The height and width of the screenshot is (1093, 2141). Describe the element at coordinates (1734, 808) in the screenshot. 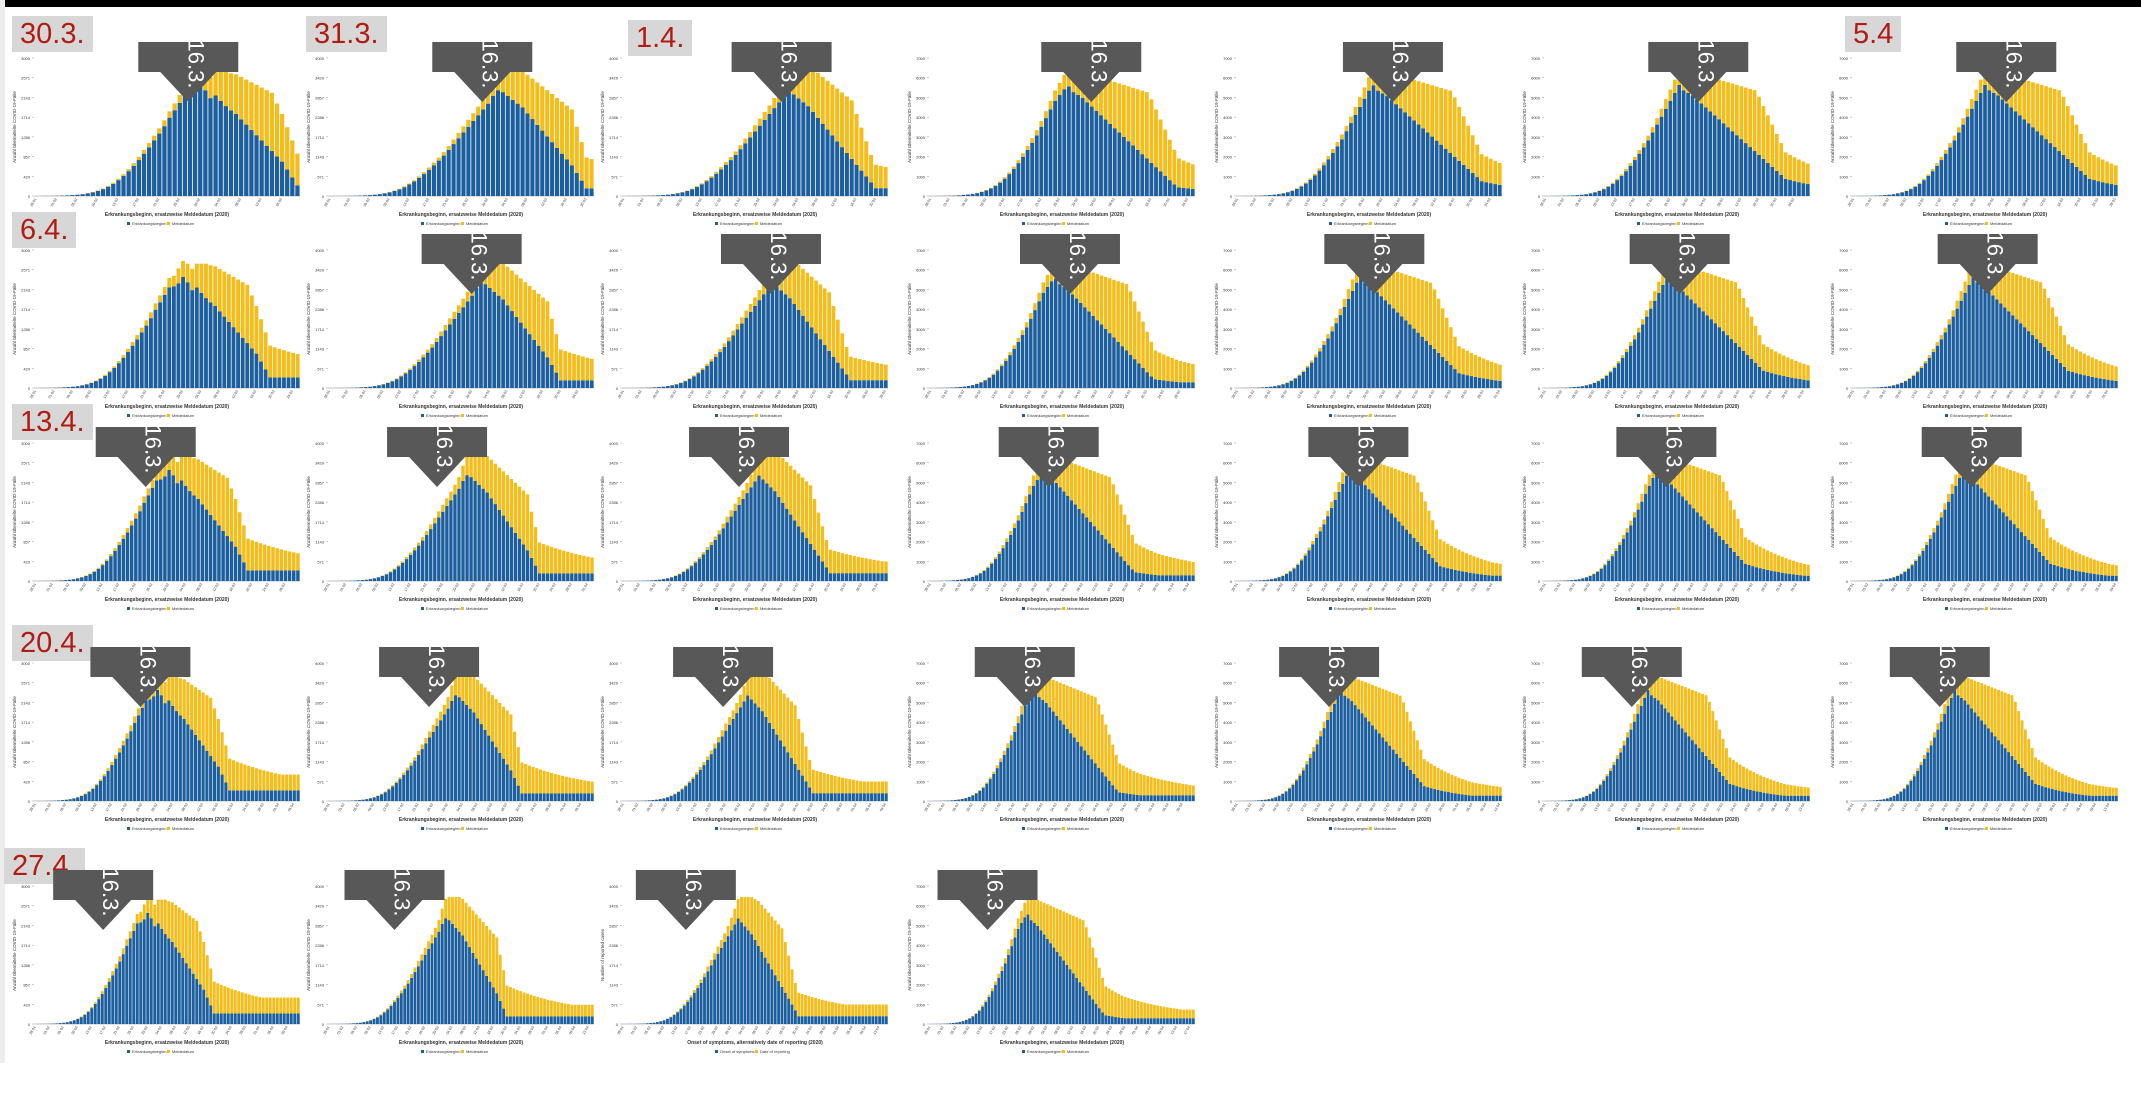

I see `x-tick-label: 24.03` at that location.